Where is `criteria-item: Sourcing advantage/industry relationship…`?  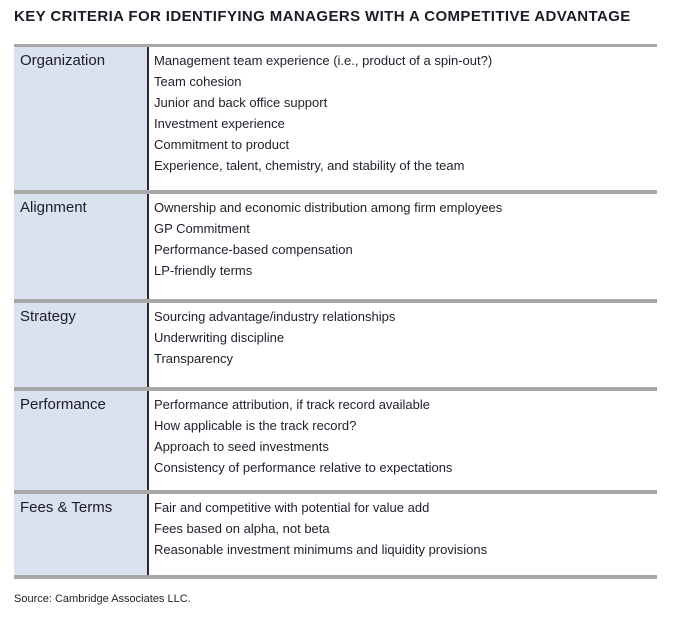 criteria-item: Sourcing advantage/industry relationship… is located at coordinates (275, 316).